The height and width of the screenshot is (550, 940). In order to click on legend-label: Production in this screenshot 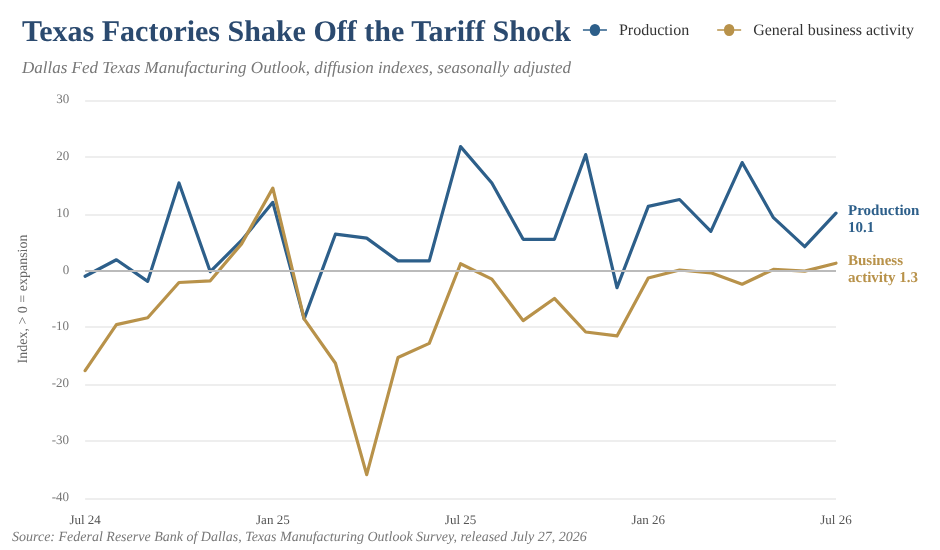, I will do `click(654, 30)`.